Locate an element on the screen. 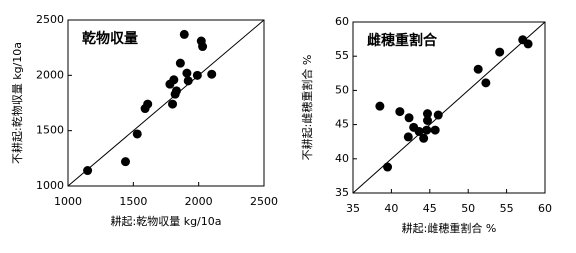 Image resolution: width=576 pixels, height=253 pixels. x-tick-label: 50 is located at coordinates (468, 208).